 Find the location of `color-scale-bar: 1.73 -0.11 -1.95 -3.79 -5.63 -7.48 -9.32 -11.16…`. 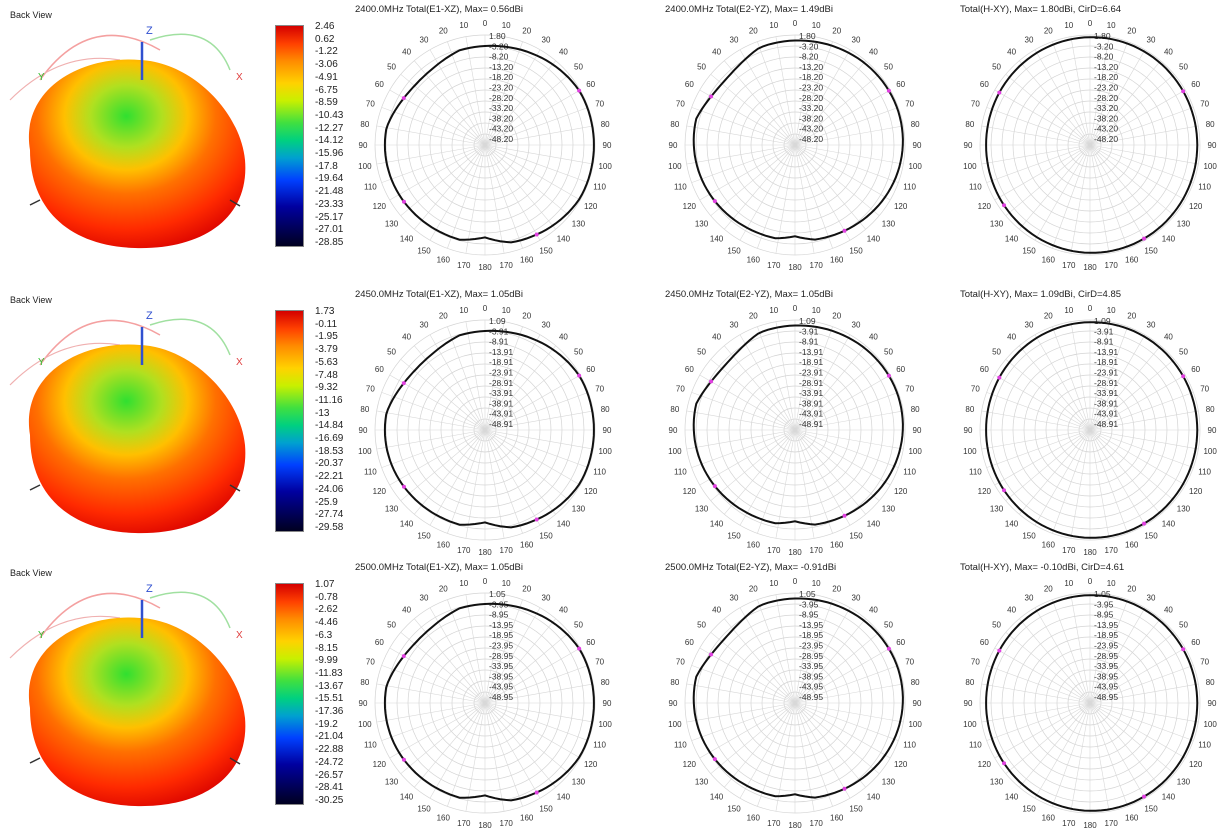

color-scale-bar: 1.73 -0.11 -1.95 -3.79 -5.63 -7.48 -9.32 -11.16… is located at coordinates (315, 420).